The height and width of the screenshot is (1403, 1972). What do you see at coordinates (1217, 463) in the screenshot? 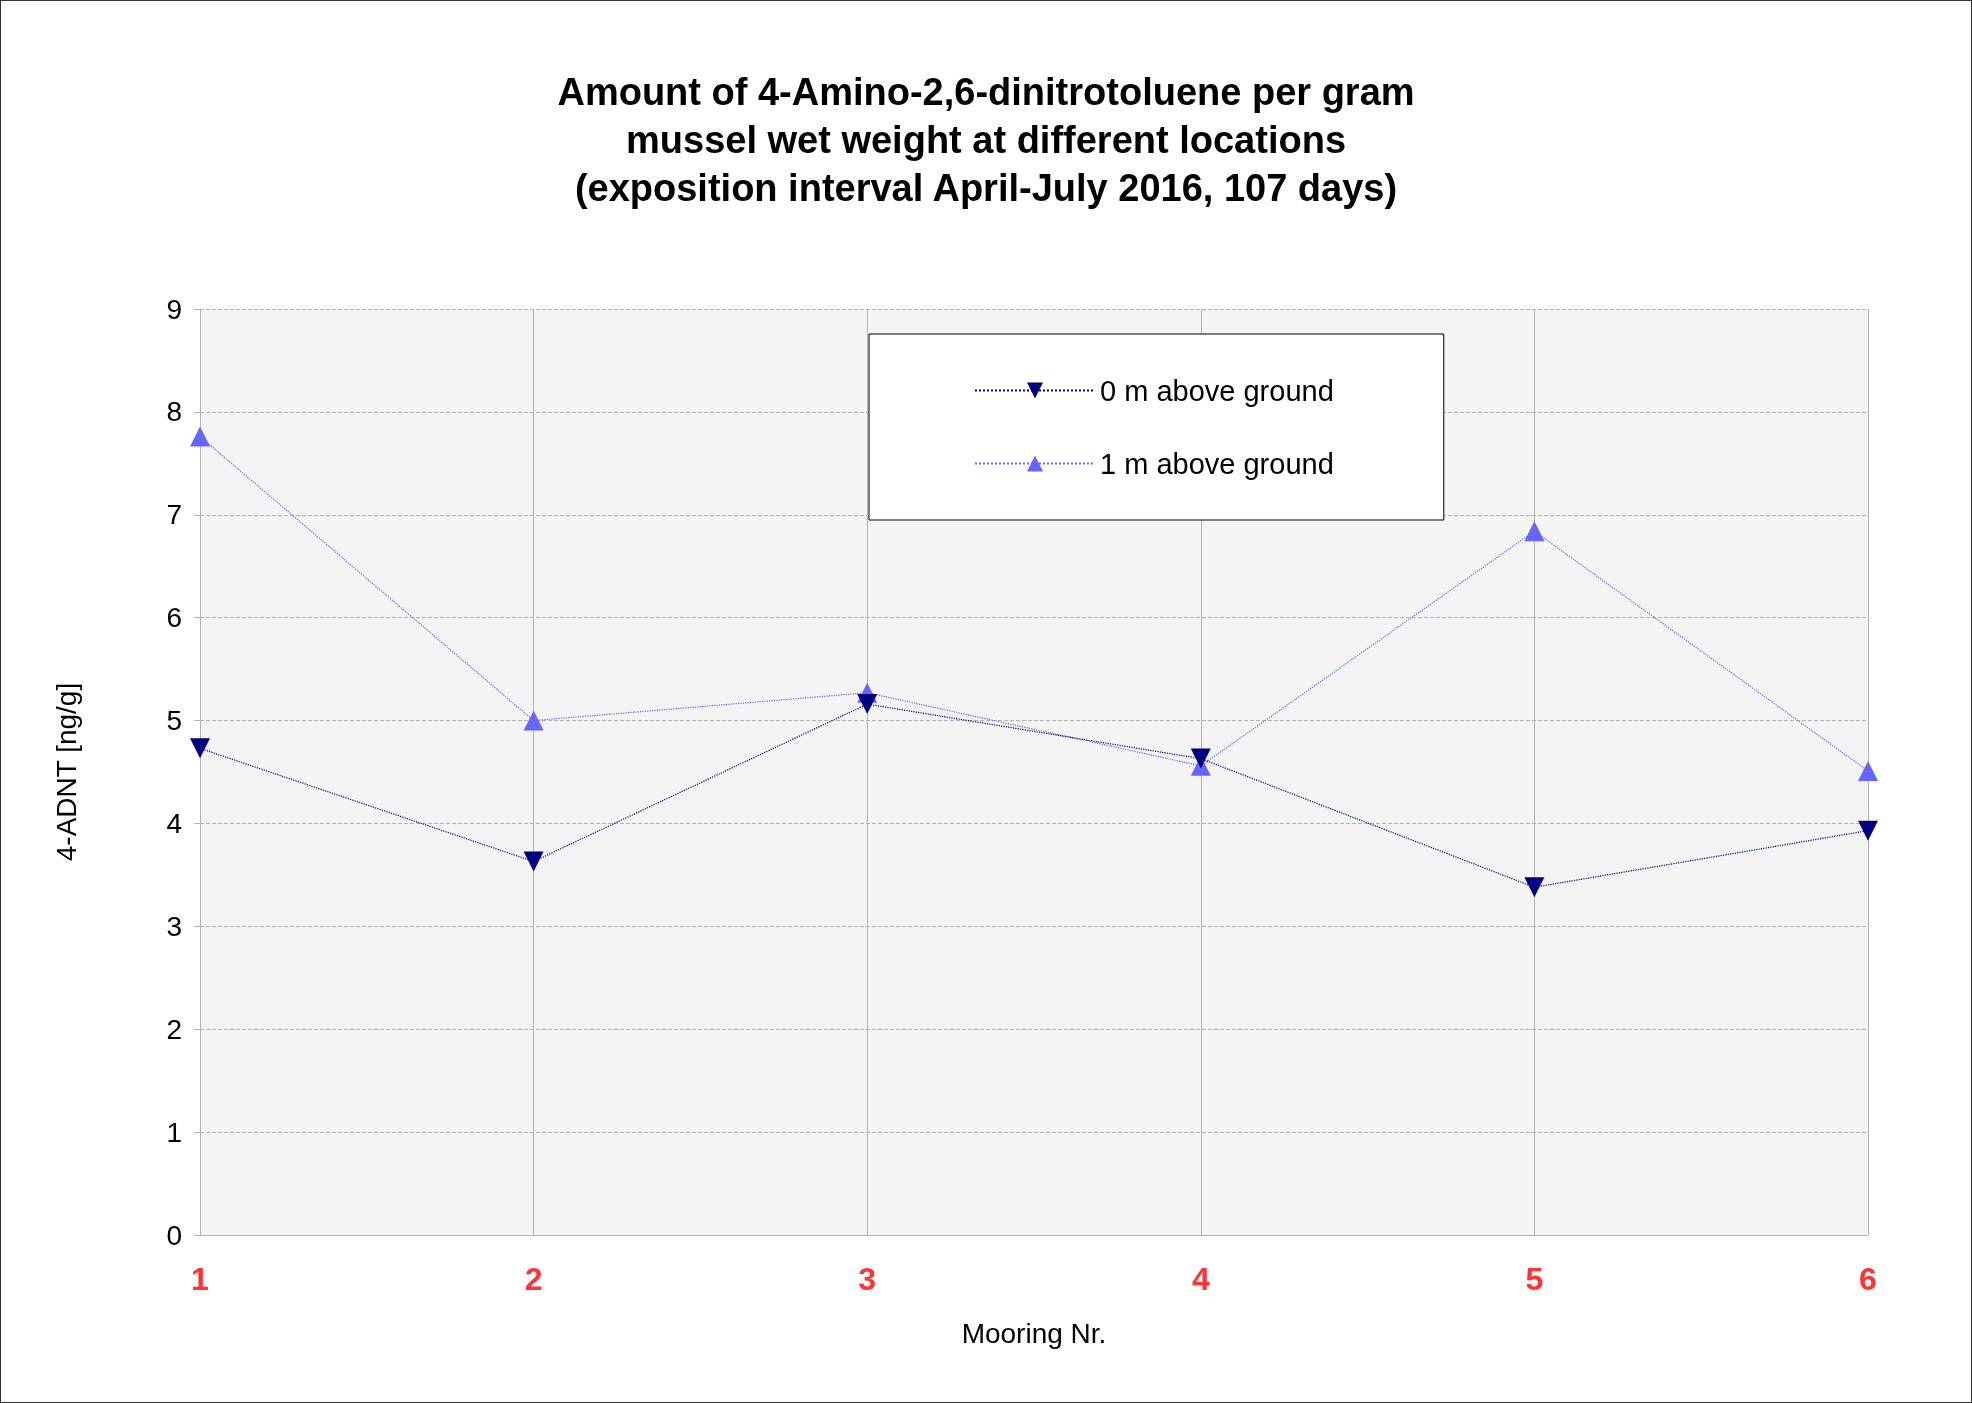
I see `legend-label: 1 m above ground` at bounding box center [1217, 463].